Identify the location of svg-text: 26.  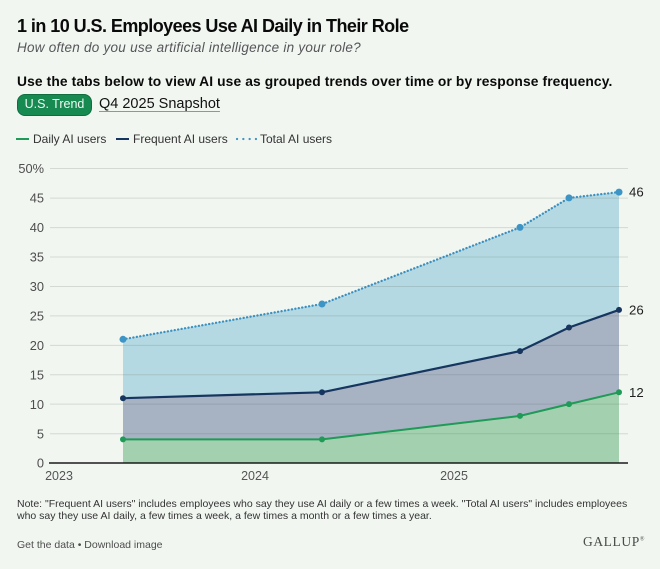
(636, 309).